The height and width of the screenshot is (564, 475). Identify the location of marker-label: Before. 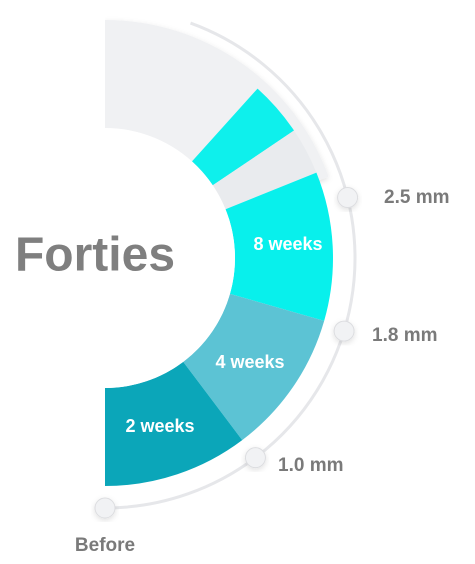
(105, 545).